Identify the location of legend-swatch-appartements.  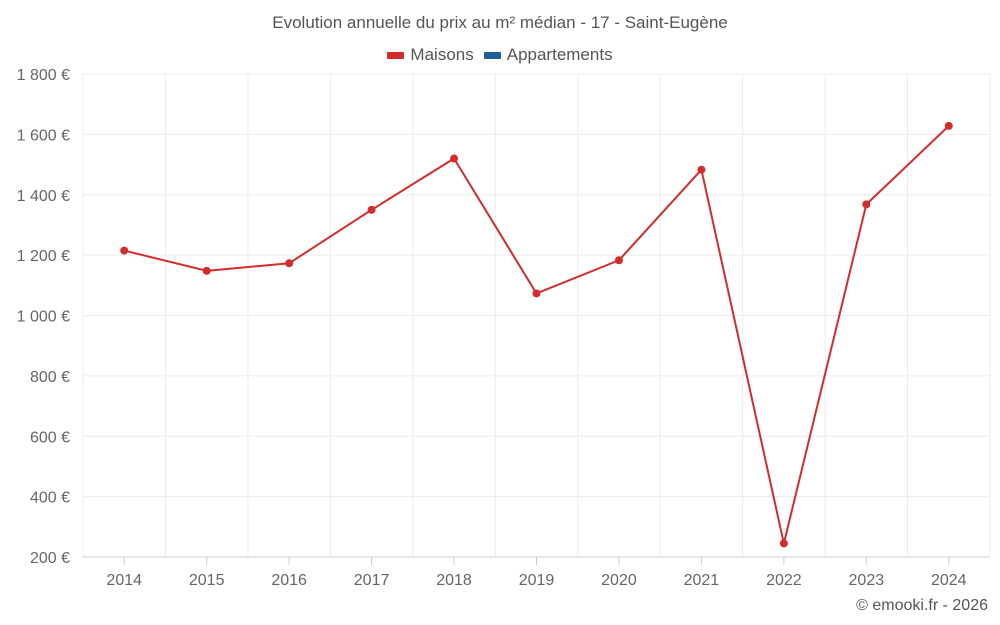
(492, 55).